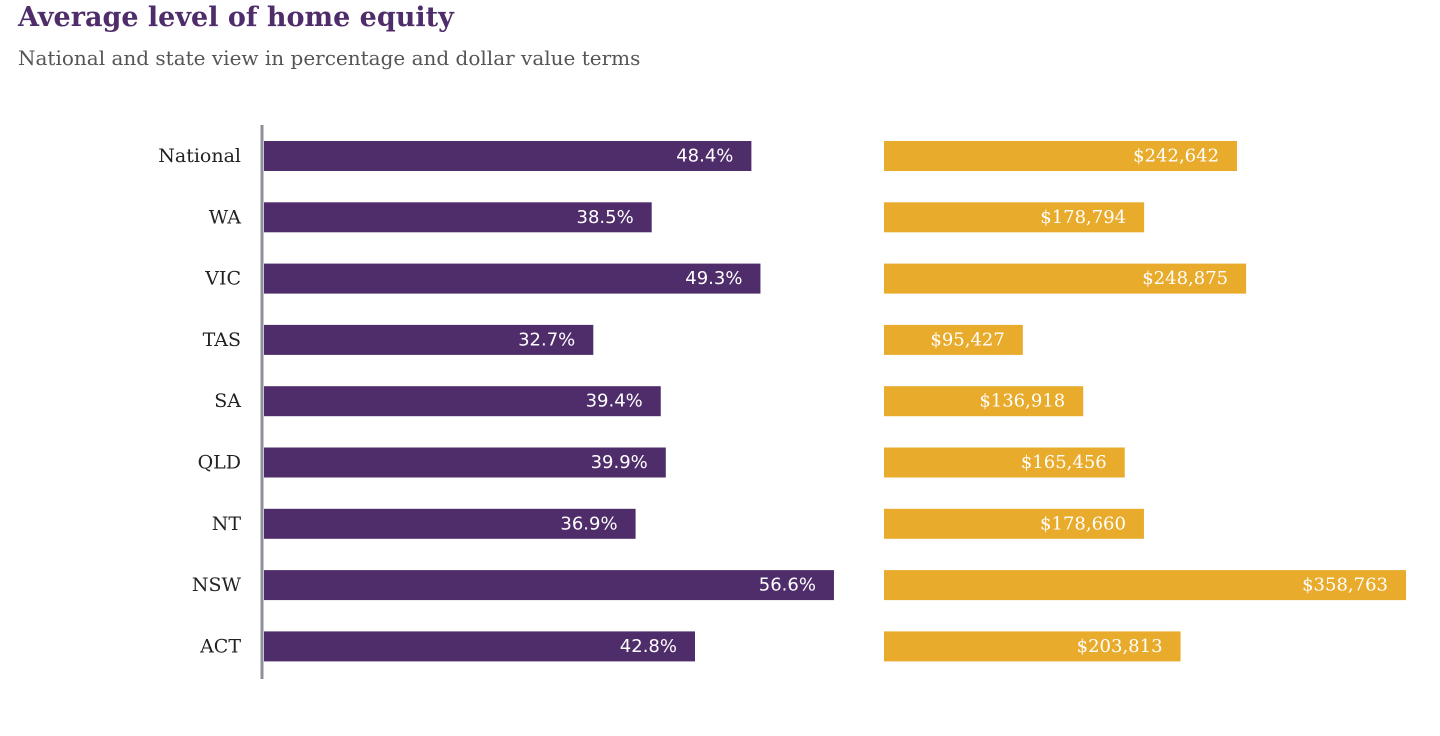 This screenshot has height=736, width=1440. I want to click on chart-title: Average level of home equity, so click(236, 17).